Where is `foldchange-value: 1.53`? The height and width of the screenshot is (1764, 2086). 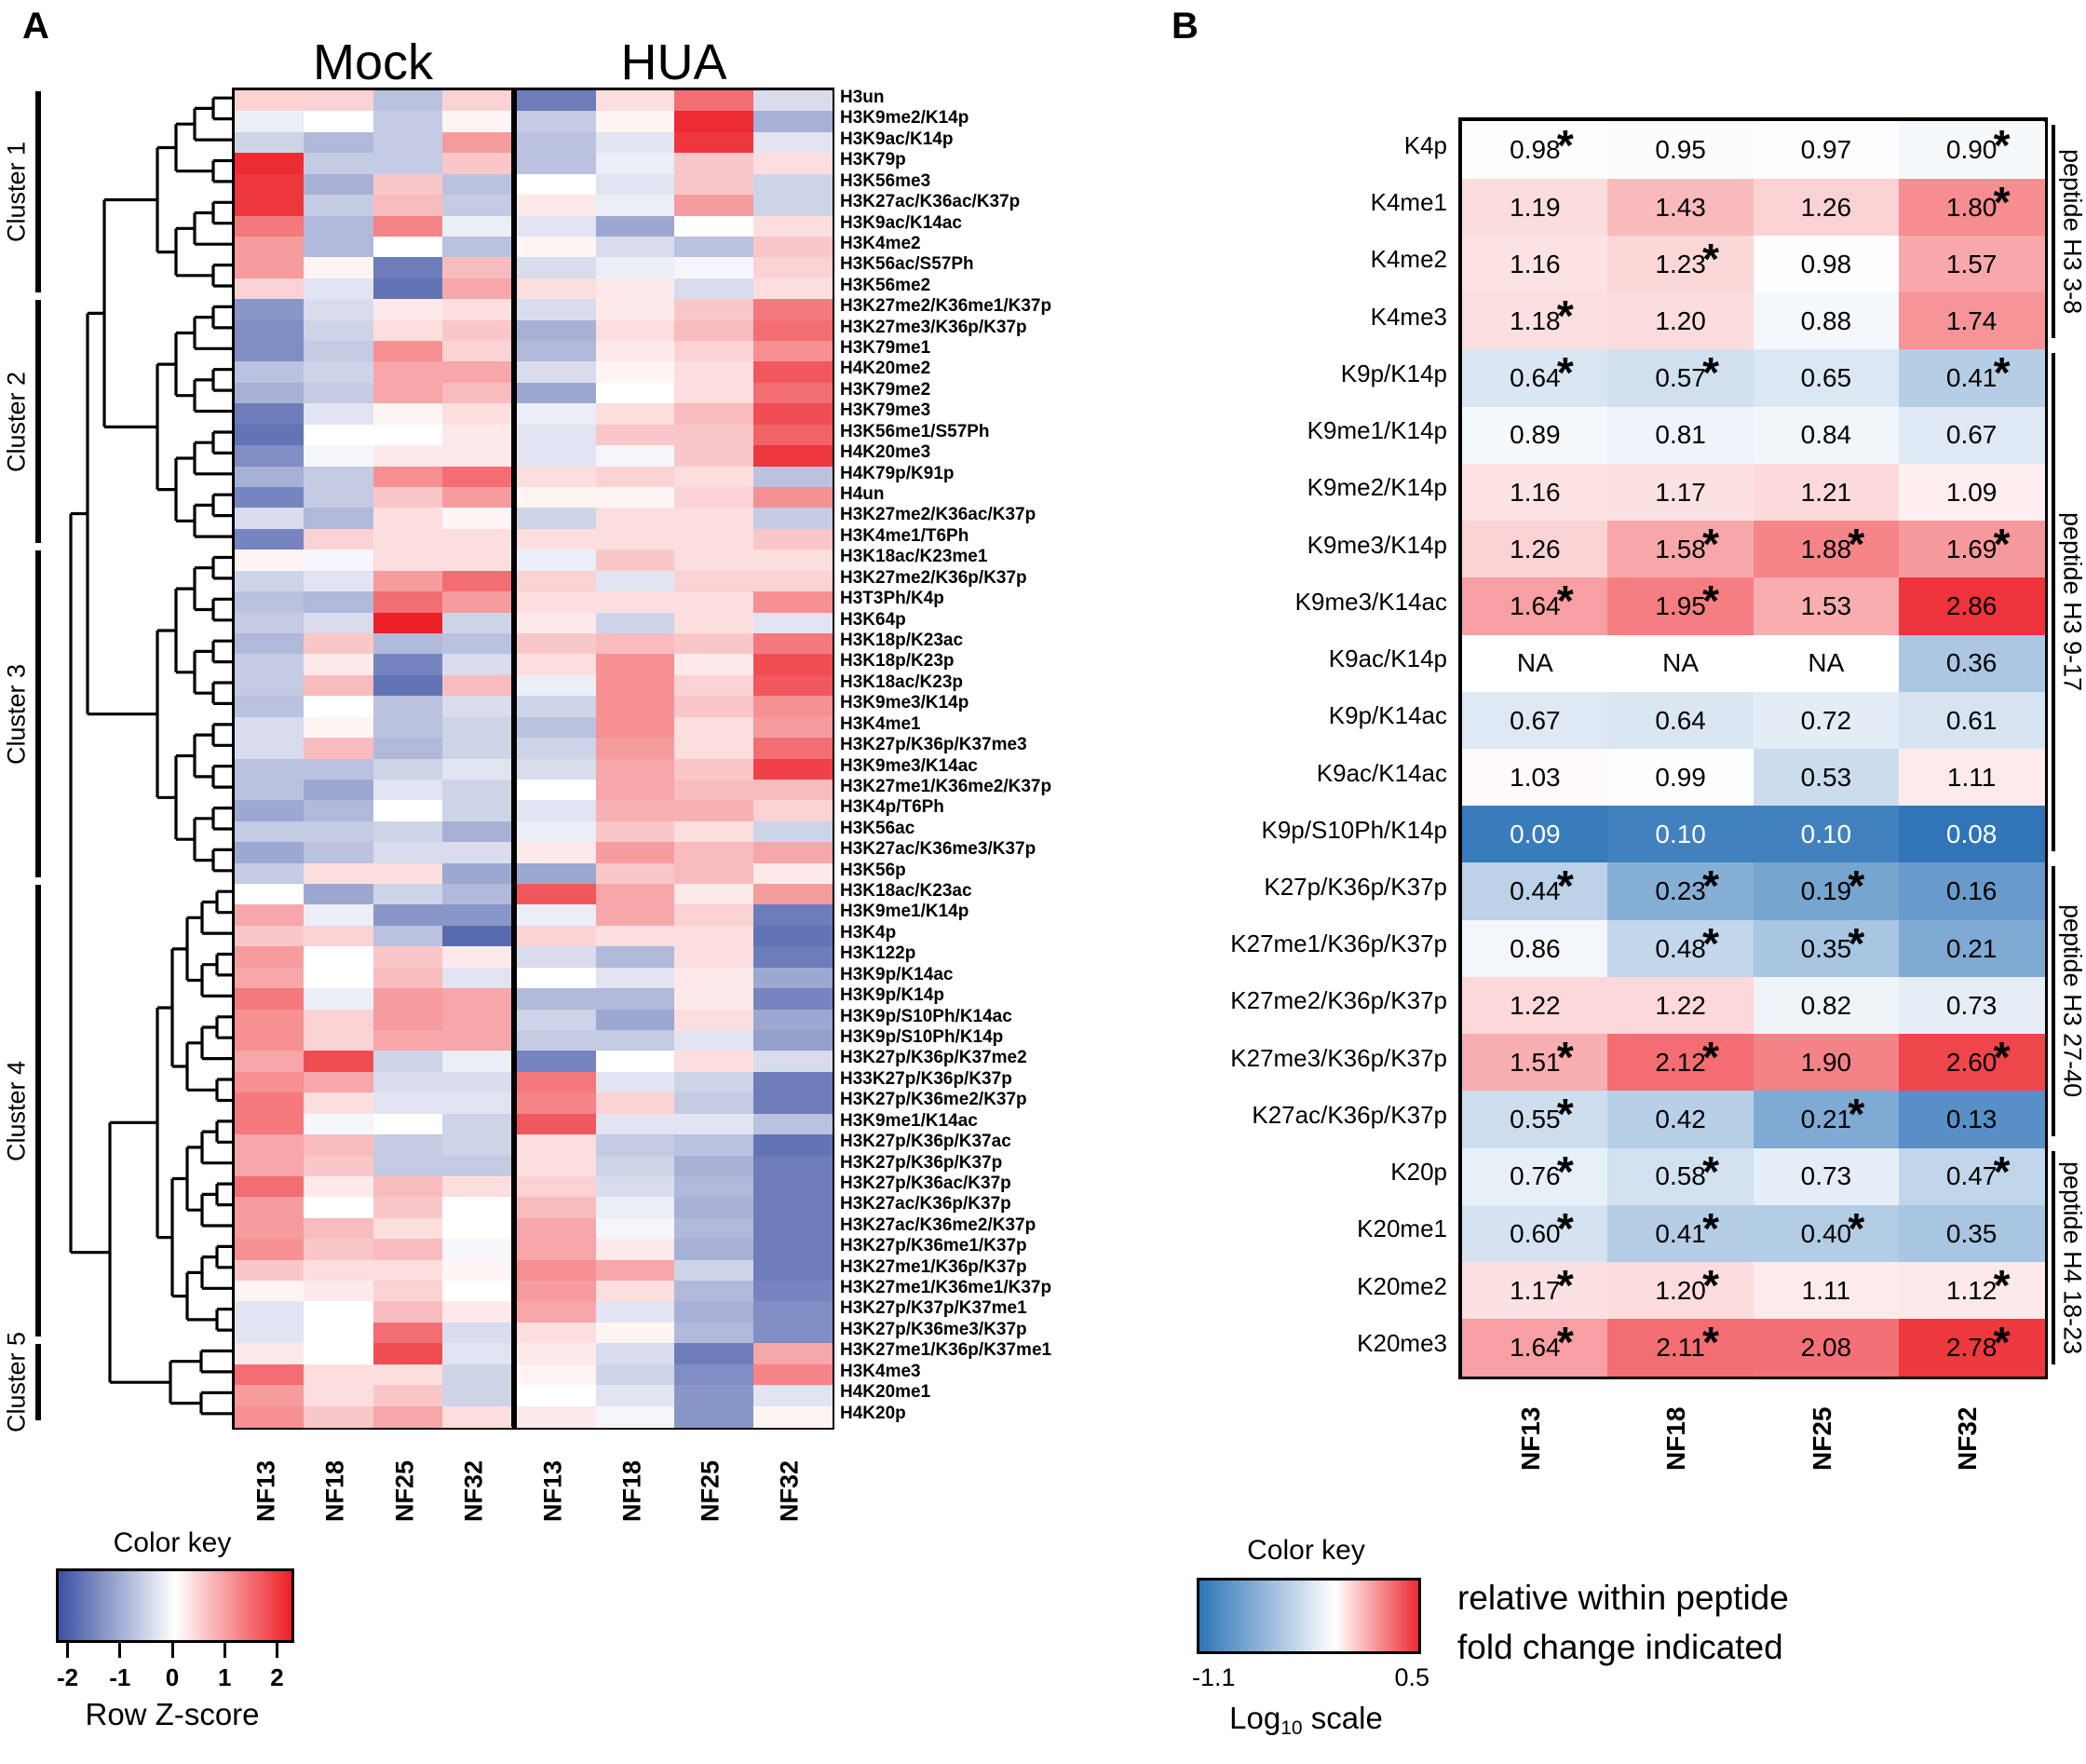
foldchange-value: 1.53 is located at coordinates (1826, 606).